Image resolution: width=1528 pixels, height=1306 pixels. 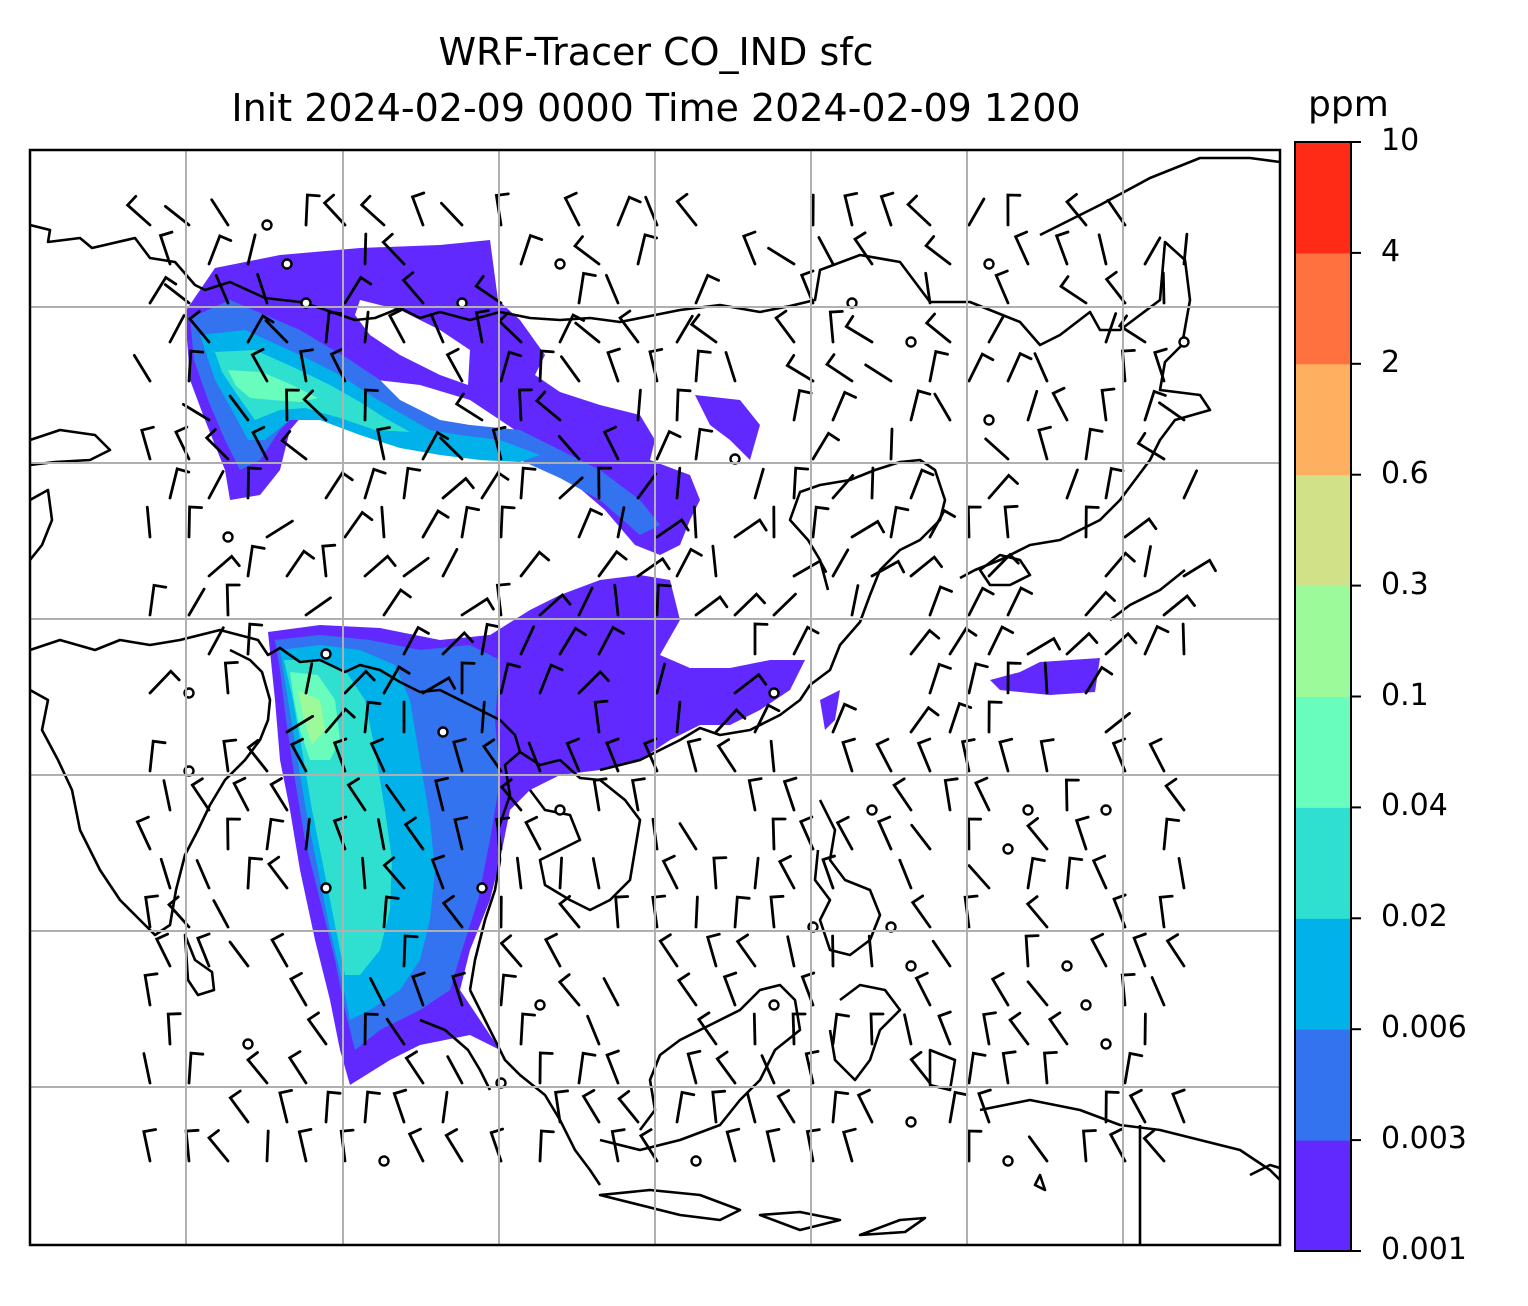 I want to click on map-title-line1: WRF-Tracer CO_IND sfc, so click(x=656, y=52).